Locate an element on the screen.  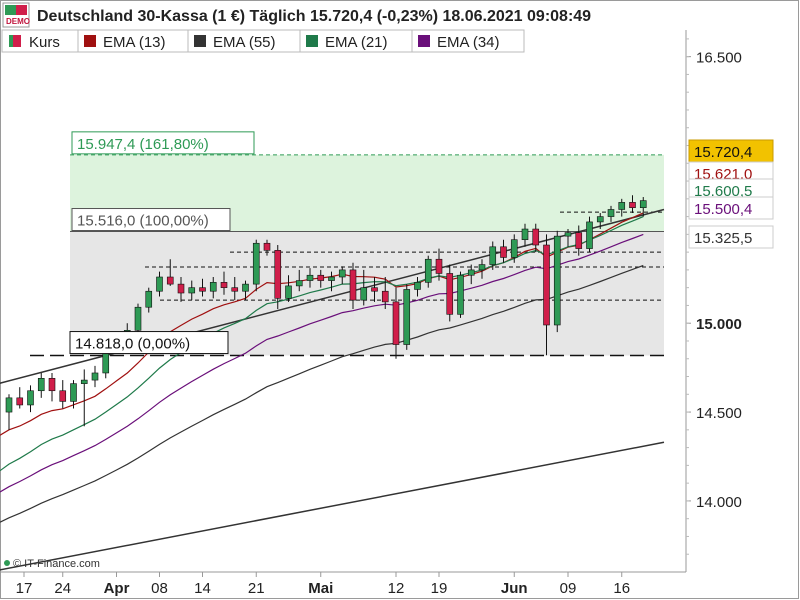
fib-label-box is located at coordinates (149, 343).